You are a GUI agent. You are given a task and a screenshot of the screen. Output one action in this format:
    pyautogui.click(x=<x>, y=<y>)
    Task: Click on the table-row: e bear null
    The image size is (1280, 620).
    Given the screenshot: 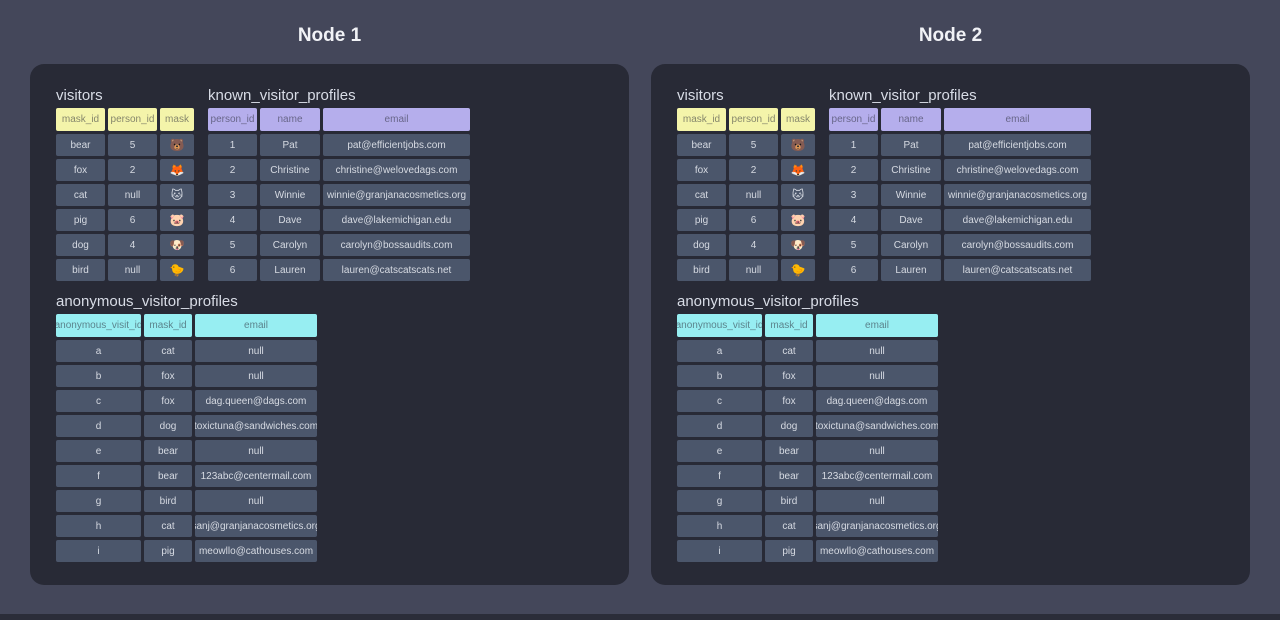 What is the action you would take?
    pyautogui.click(x=950, y=451)
    